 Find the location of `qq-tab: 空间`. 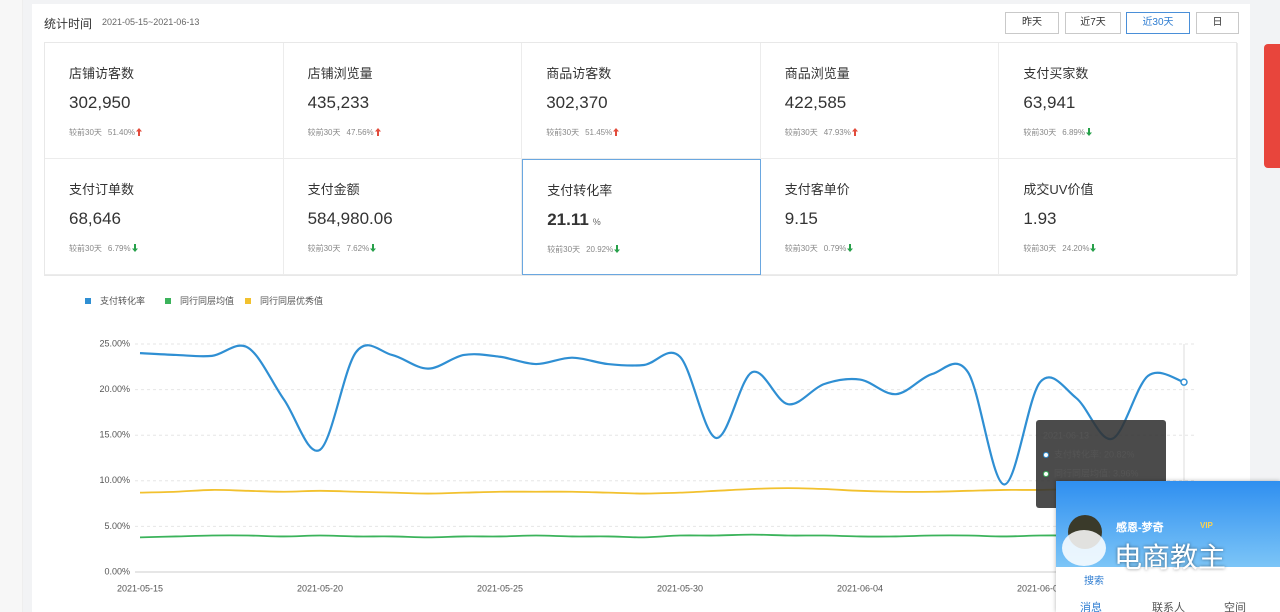

qq-tab: 空间 is located at coordinates (1235, 607).